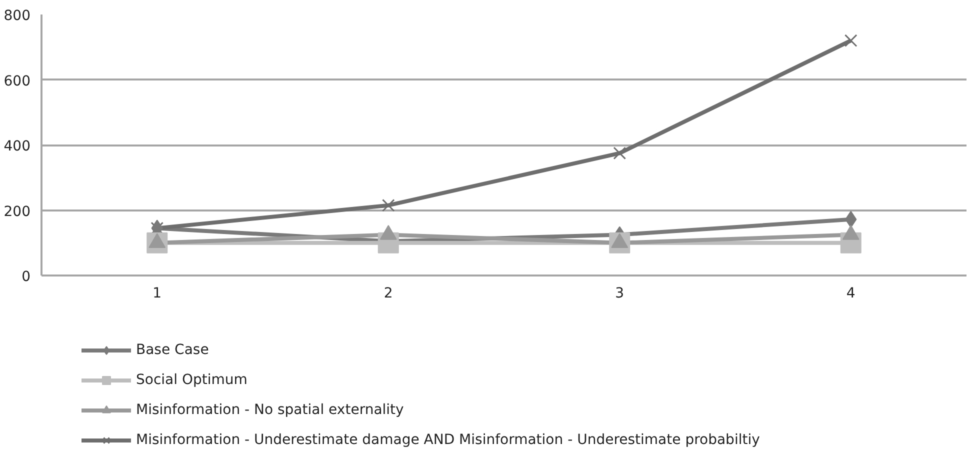 The width and height of the screenshot is (971, 457). Describe the element at coordinates (851, 294) in the screenshot. I see `x-tick-label: 4` at that location.